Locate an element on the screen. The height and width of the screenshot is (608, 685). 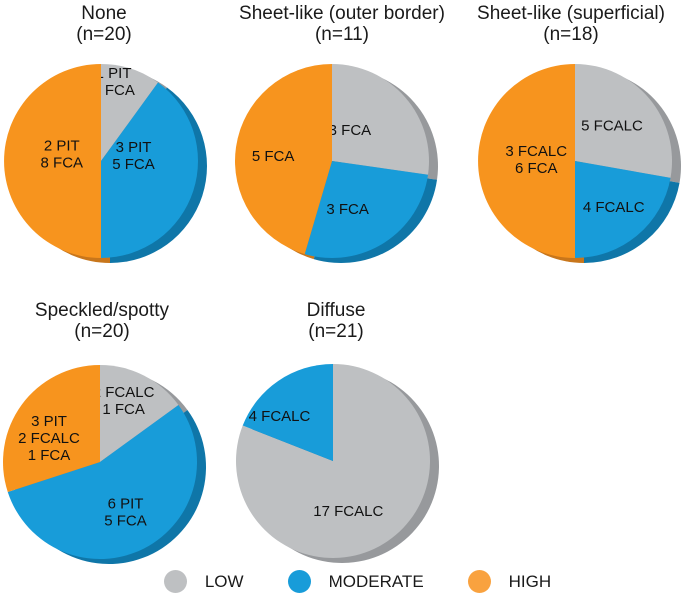
pie: 3 FCA 3 FCA 5 FCA is located at coordinates (332, 161).